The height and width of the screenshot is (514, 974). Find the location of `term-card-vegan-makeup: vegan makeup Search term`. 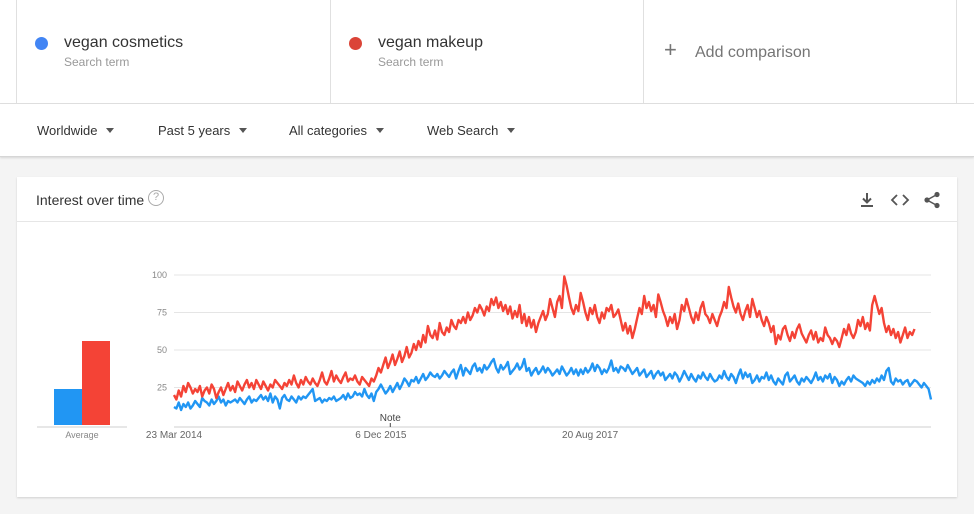

term-card-vegan-makeup: vegan makeup Search term is located at coordinates (486, 51).